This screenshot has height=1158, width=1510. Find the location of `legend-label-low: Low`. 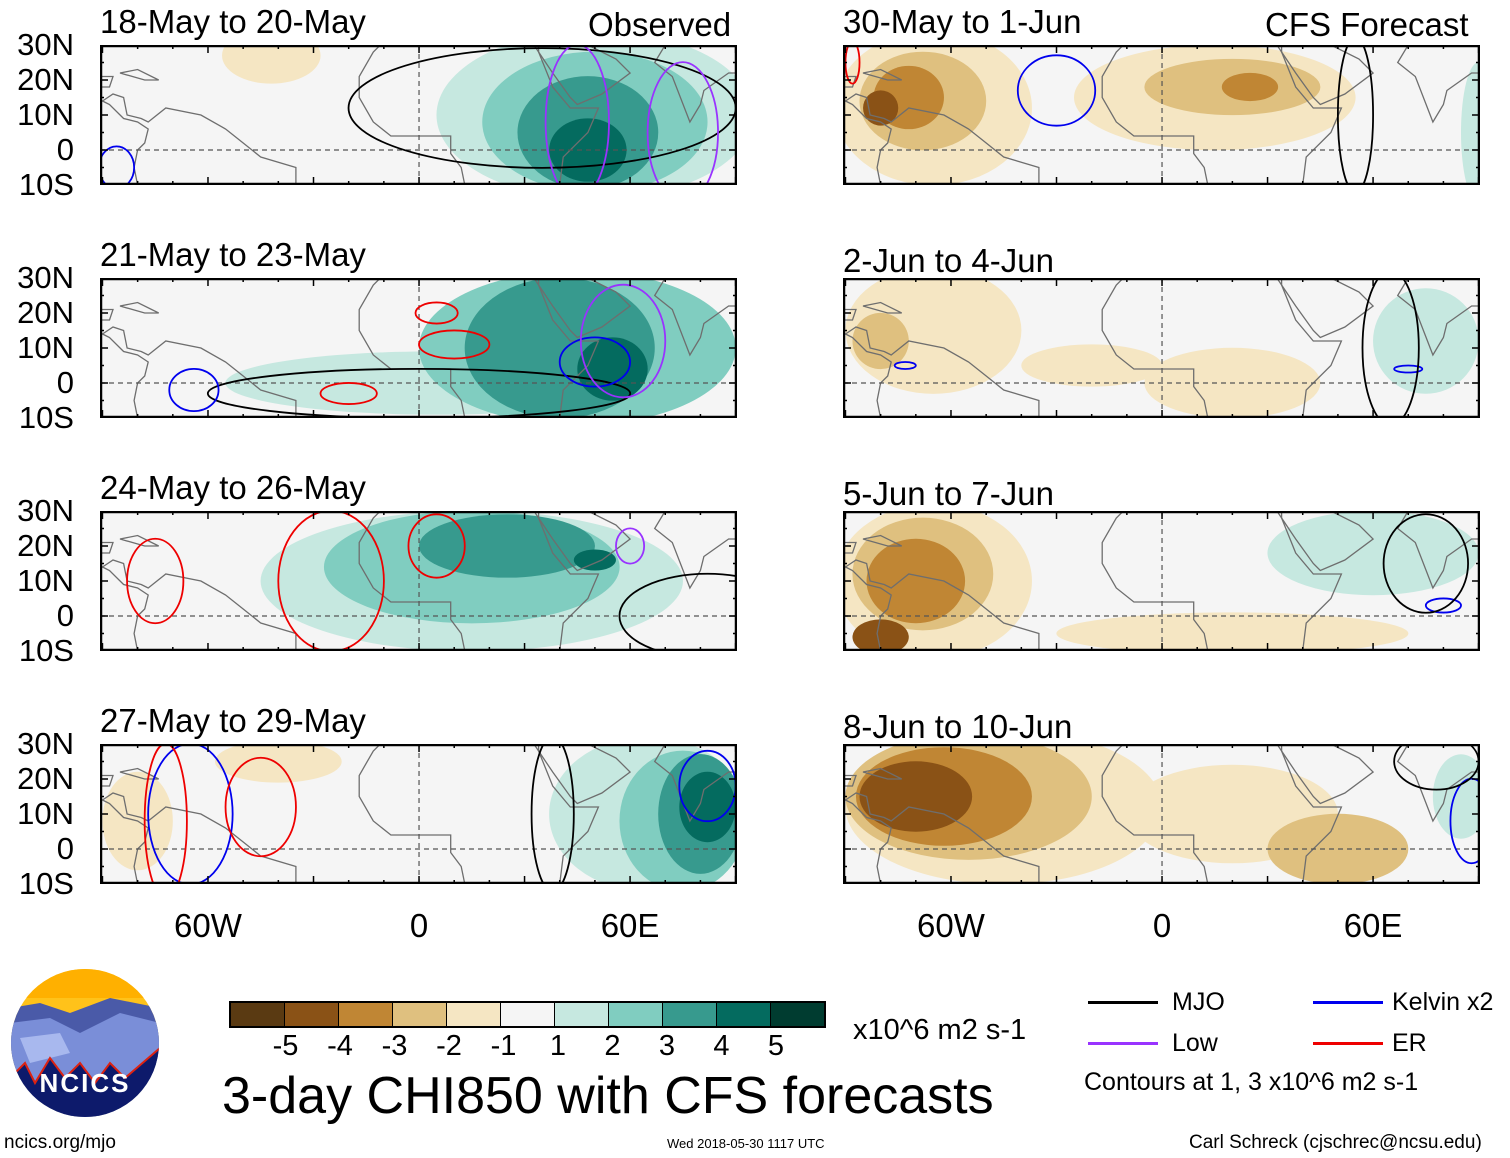

legend-label-low: Low is located at coordinates (1195, 1043).